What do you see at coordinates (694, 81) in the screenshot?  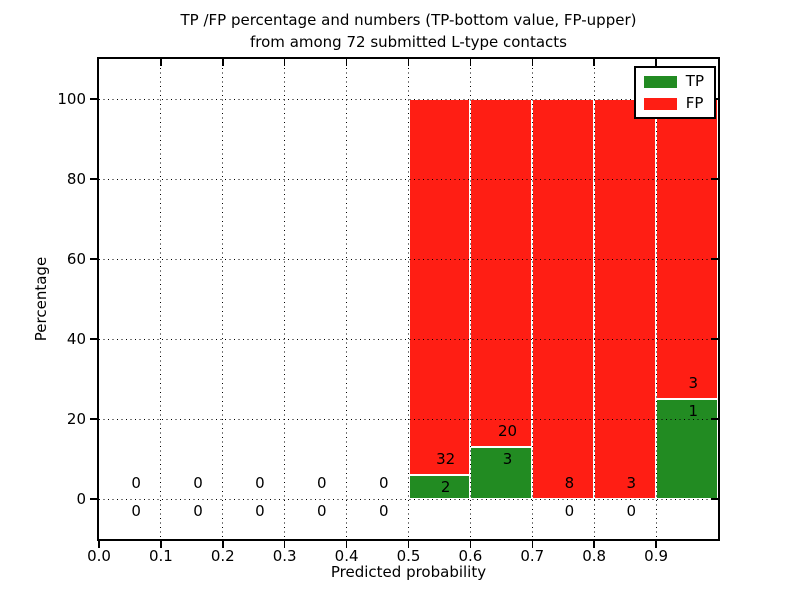 I see `tp-legend-label: TP` at bounding box center [694, 81].